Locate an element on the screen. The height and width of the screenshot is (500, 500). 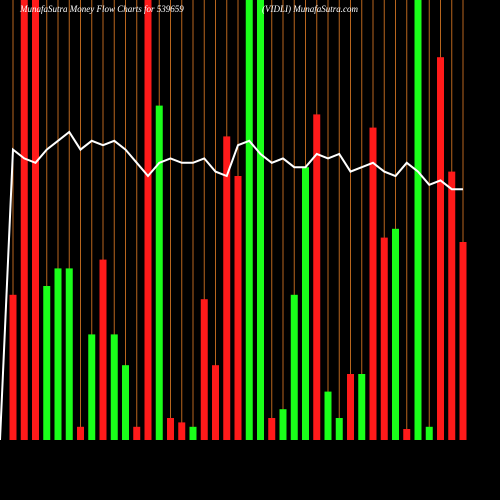
chart-subtitle: (VIDLI) MunafaSutra.com is located at coordinates (310, 9).